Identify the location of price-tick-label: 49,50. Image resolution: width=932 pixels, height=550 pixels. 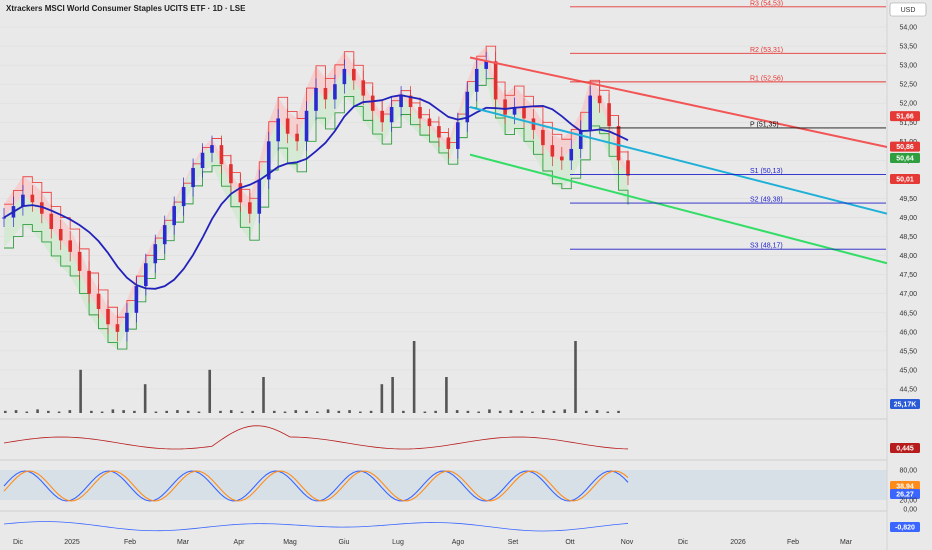
(908, 199).